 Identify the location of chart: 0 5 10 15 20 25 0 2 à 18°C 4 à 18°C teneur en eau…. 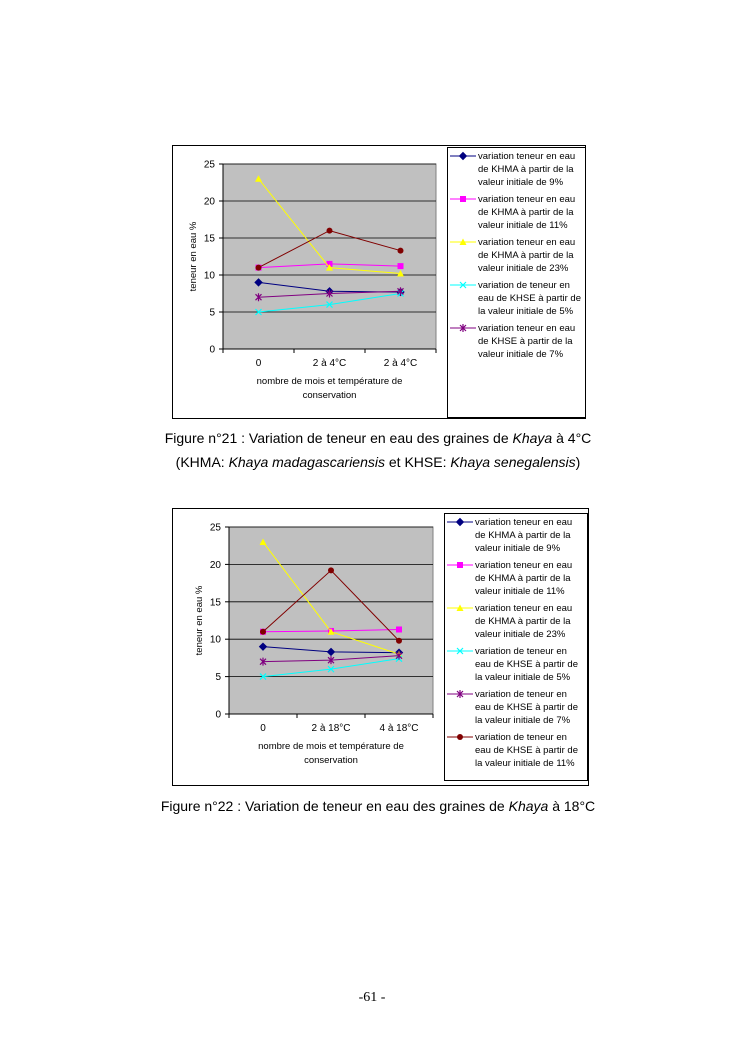
(380, 647).